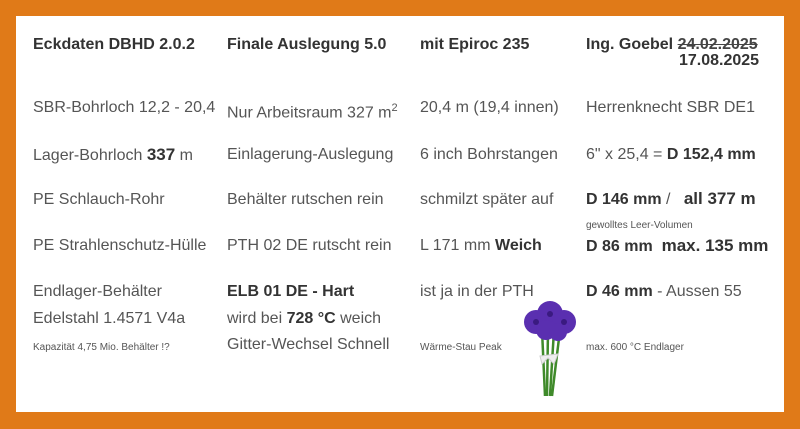 The height and width of the screenshot is (429, 800). I want to click on cell: 6 inch Bohrstangen, so click(489, 154).